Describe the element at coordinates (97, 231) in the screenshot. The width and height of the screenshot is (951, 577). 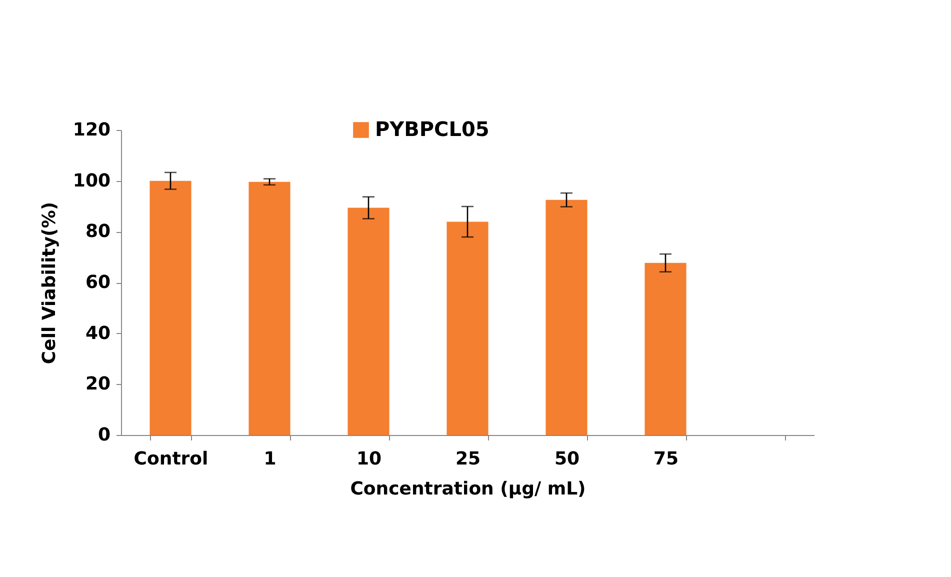
I see `y-tick-label: 80` at that location.